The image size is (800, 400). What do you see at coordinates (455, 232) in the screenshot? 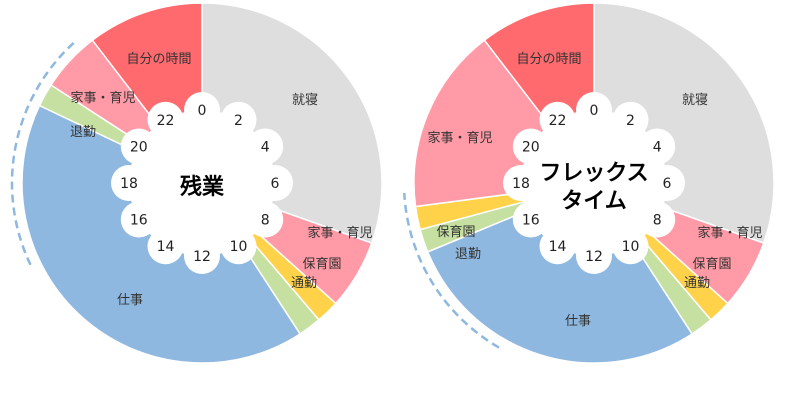
I see `slice-label-nursery-pickup: 保育園` at bounding box center [455, 232].